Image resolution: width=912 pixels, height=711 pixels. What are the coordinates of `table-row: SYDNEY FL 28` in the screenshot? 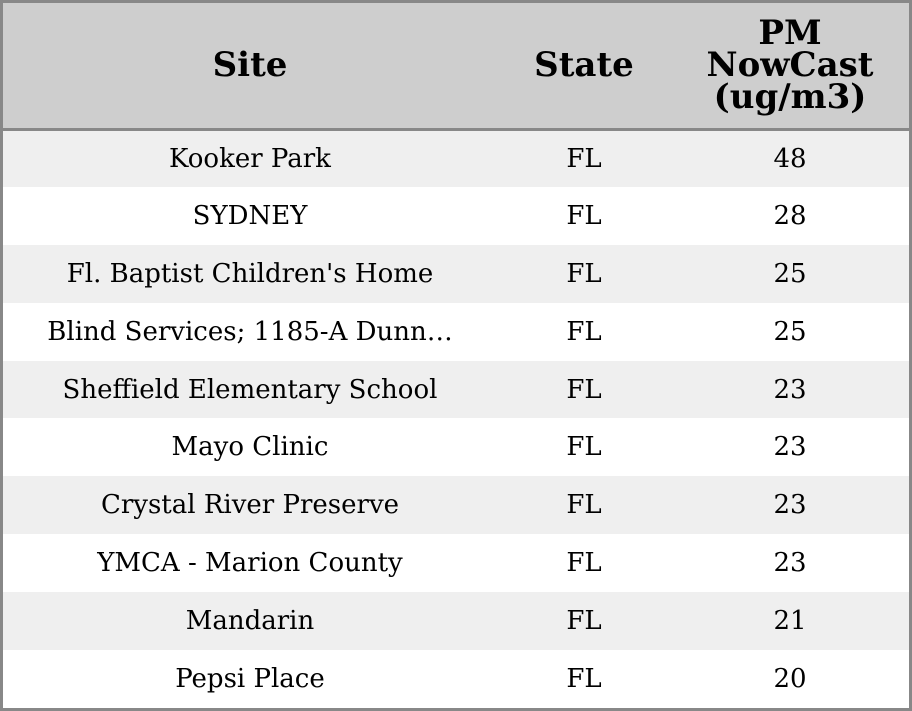 It's located at (456, 215).